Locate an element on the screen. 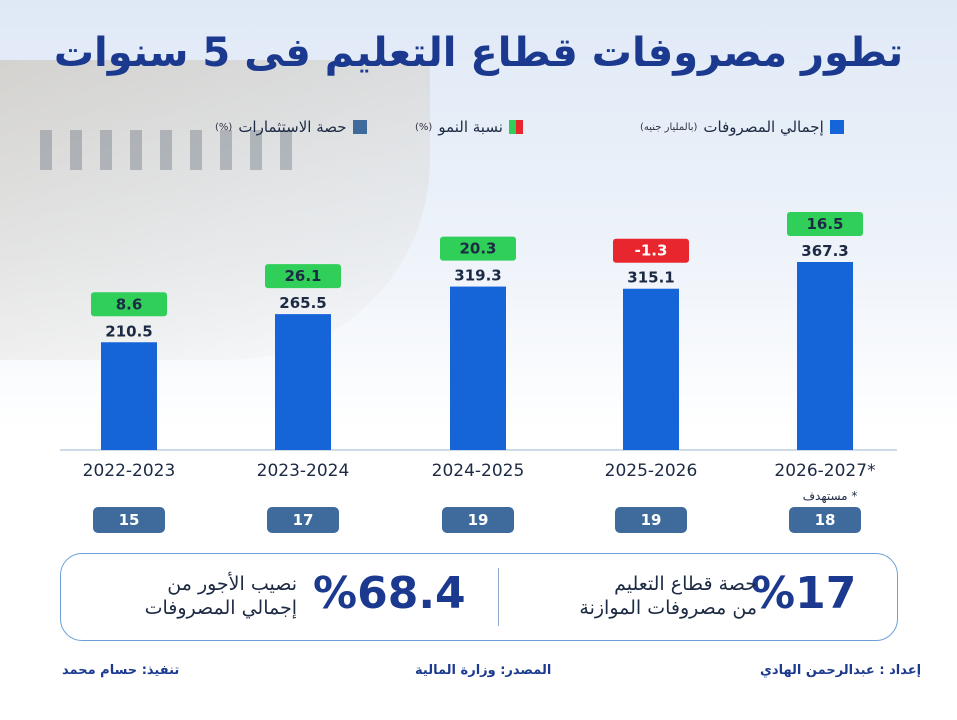  category-label-4: 2026-2027* is located at coordinates (824, 471).